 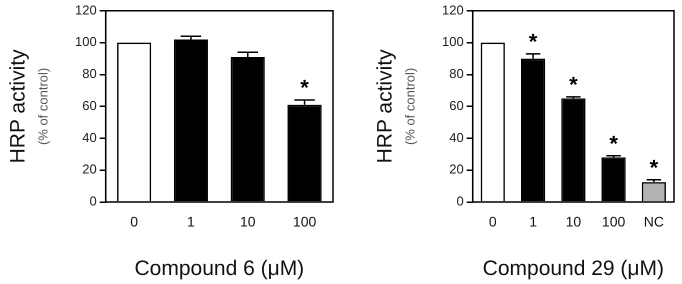 I want to click on x-axis-title: Compound 29 (μM), so click(x=573, y=268).